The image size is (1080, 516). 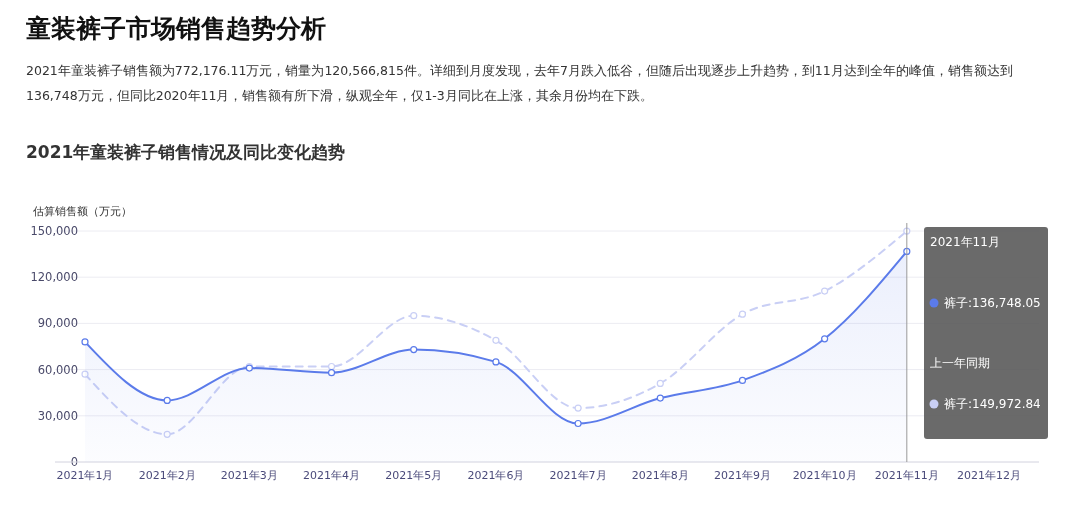 What do you see at coordinates (175, 28) in the screenshot?
I see `chart-title: 童装裤子市场销售趋势分析` at bounding box center [175, 28].